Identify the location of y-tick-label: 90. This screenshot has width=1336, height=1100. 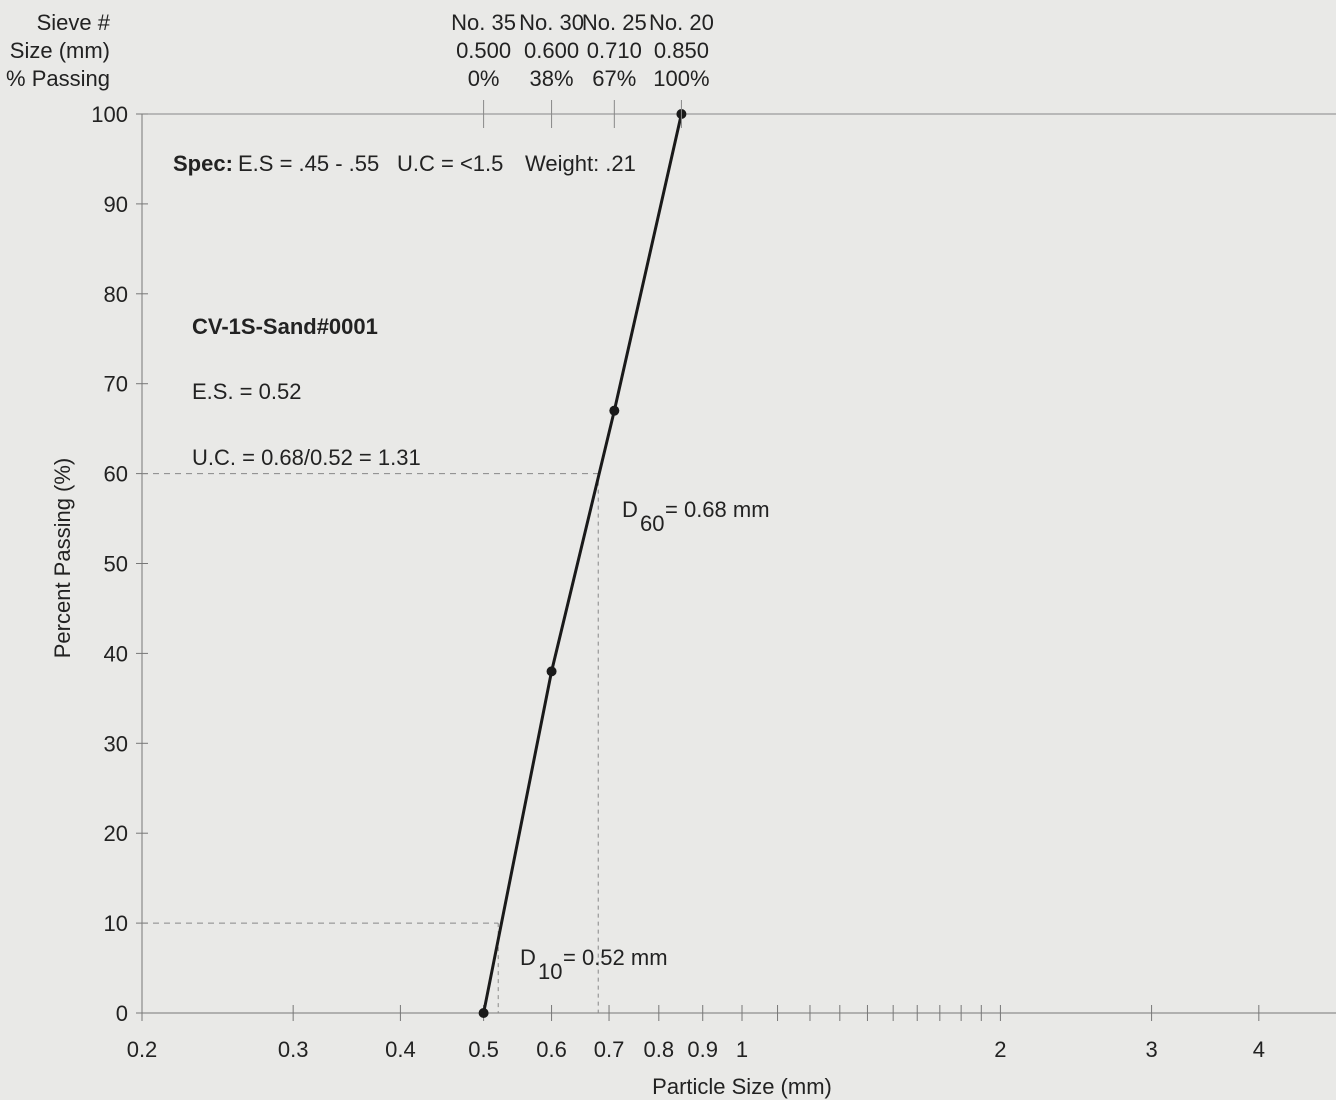
(116, 204).